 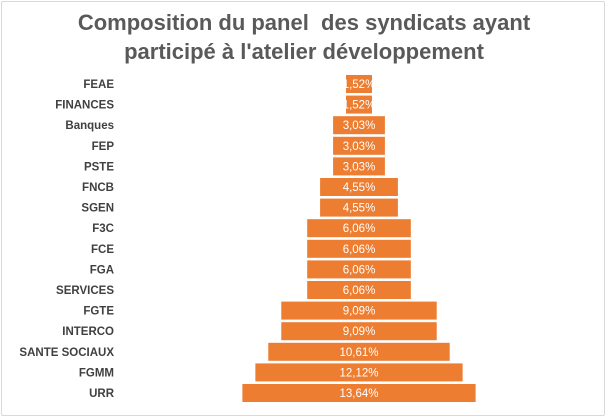 I want to click on data-label-fga: 6,06%, so click(x=359, y=270).